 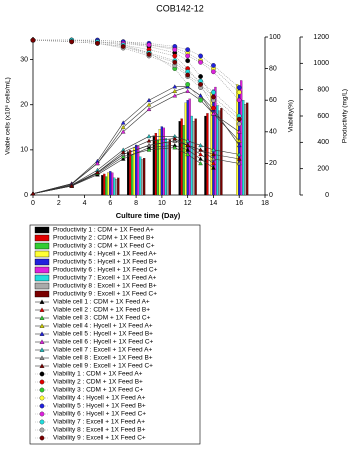 I want to click on legend-label: Viability 1 : CDM + 1X Feed A+, so click(x=98, y=374).